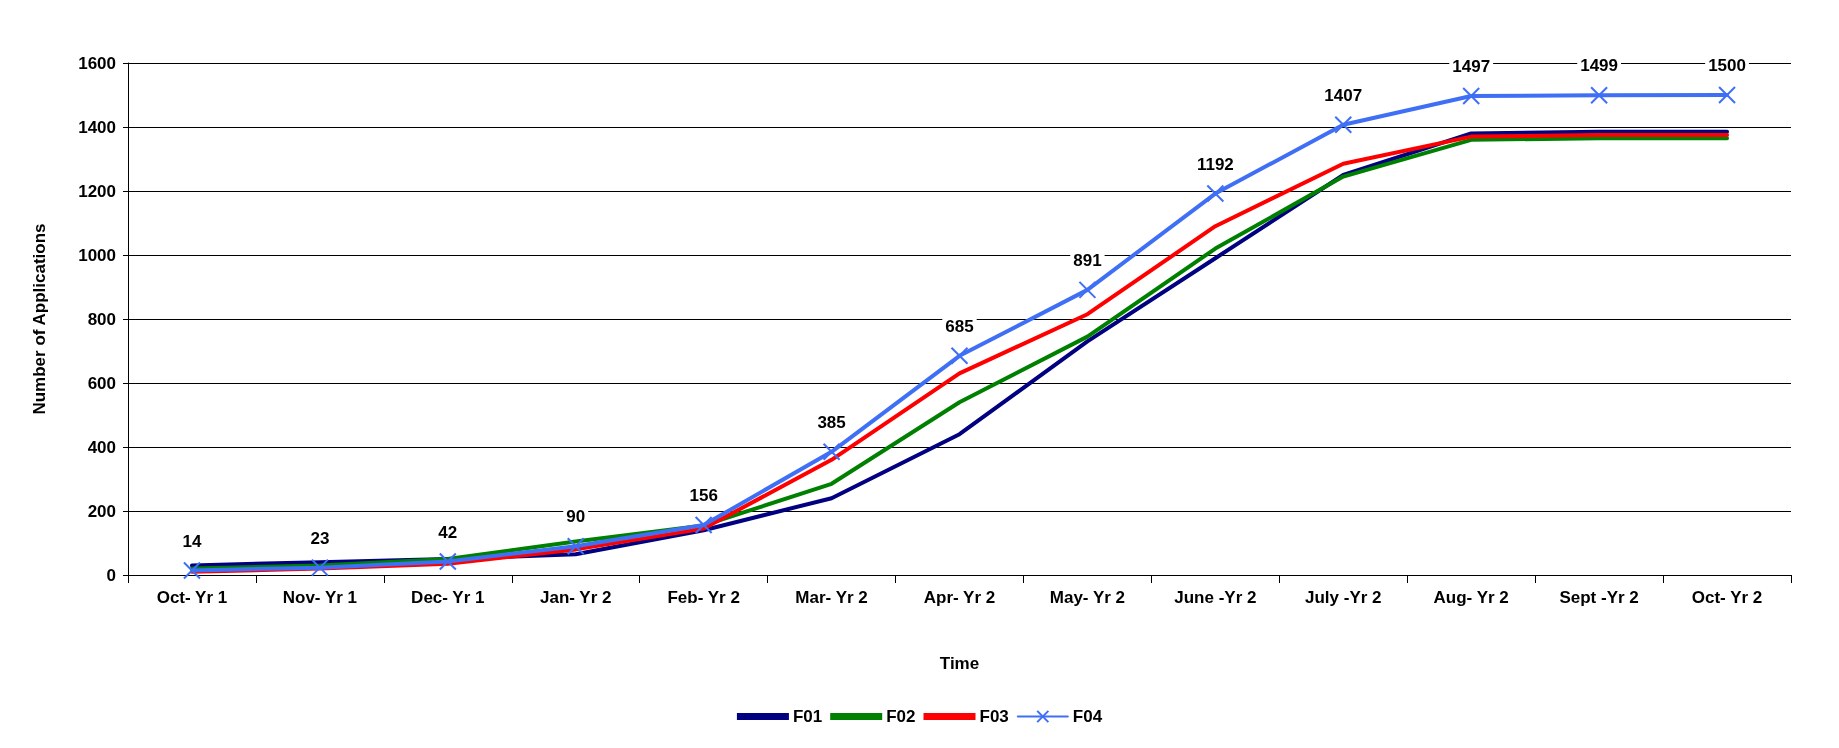 Image resolution: width=1839 pixels, height=748 pixels. What do you see at coordinates (807, 716) in the screenshot?
I see `legend-label: F01` at bounding box center [807, 716].